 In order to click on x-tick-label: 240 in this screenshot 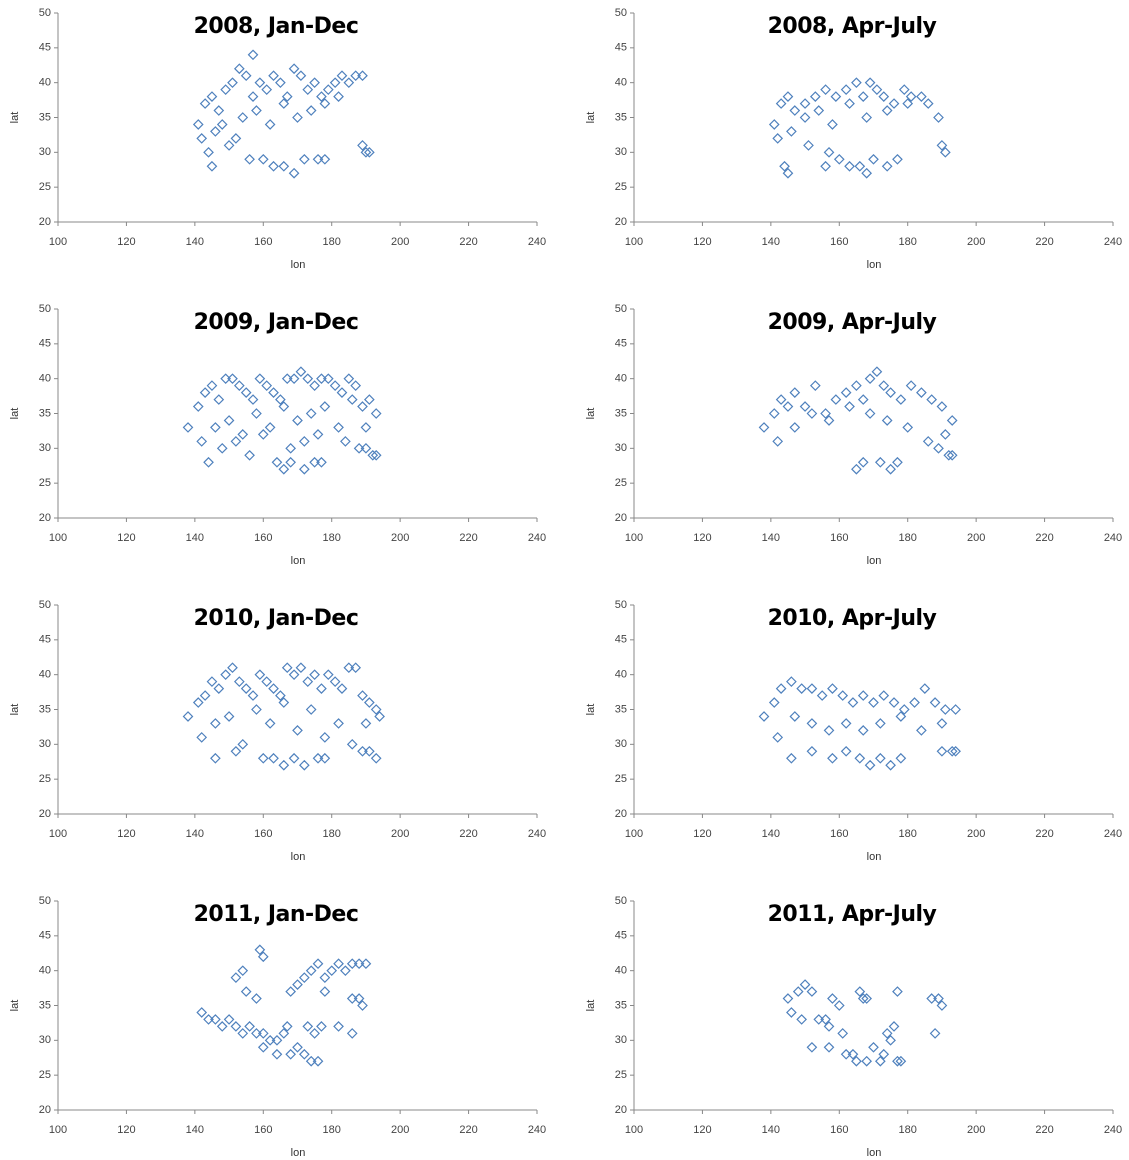, I will do `click(1113, 1130)`.